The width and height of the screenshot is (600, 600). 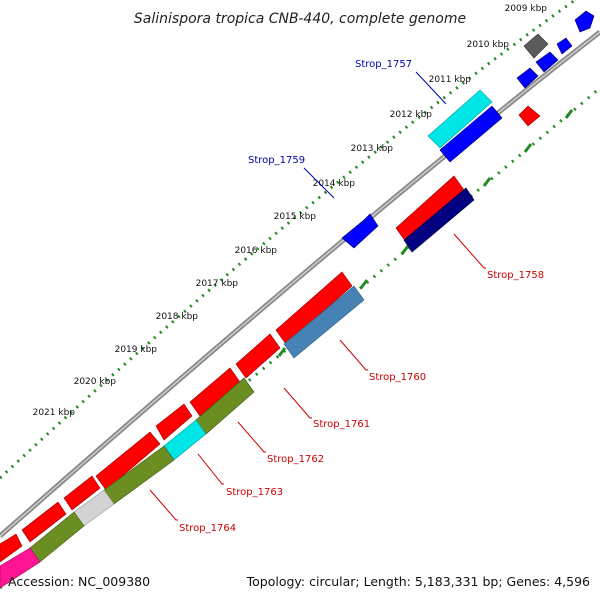 I want to click on scale-label: 2021 kbp, so click(x=54, y=413).